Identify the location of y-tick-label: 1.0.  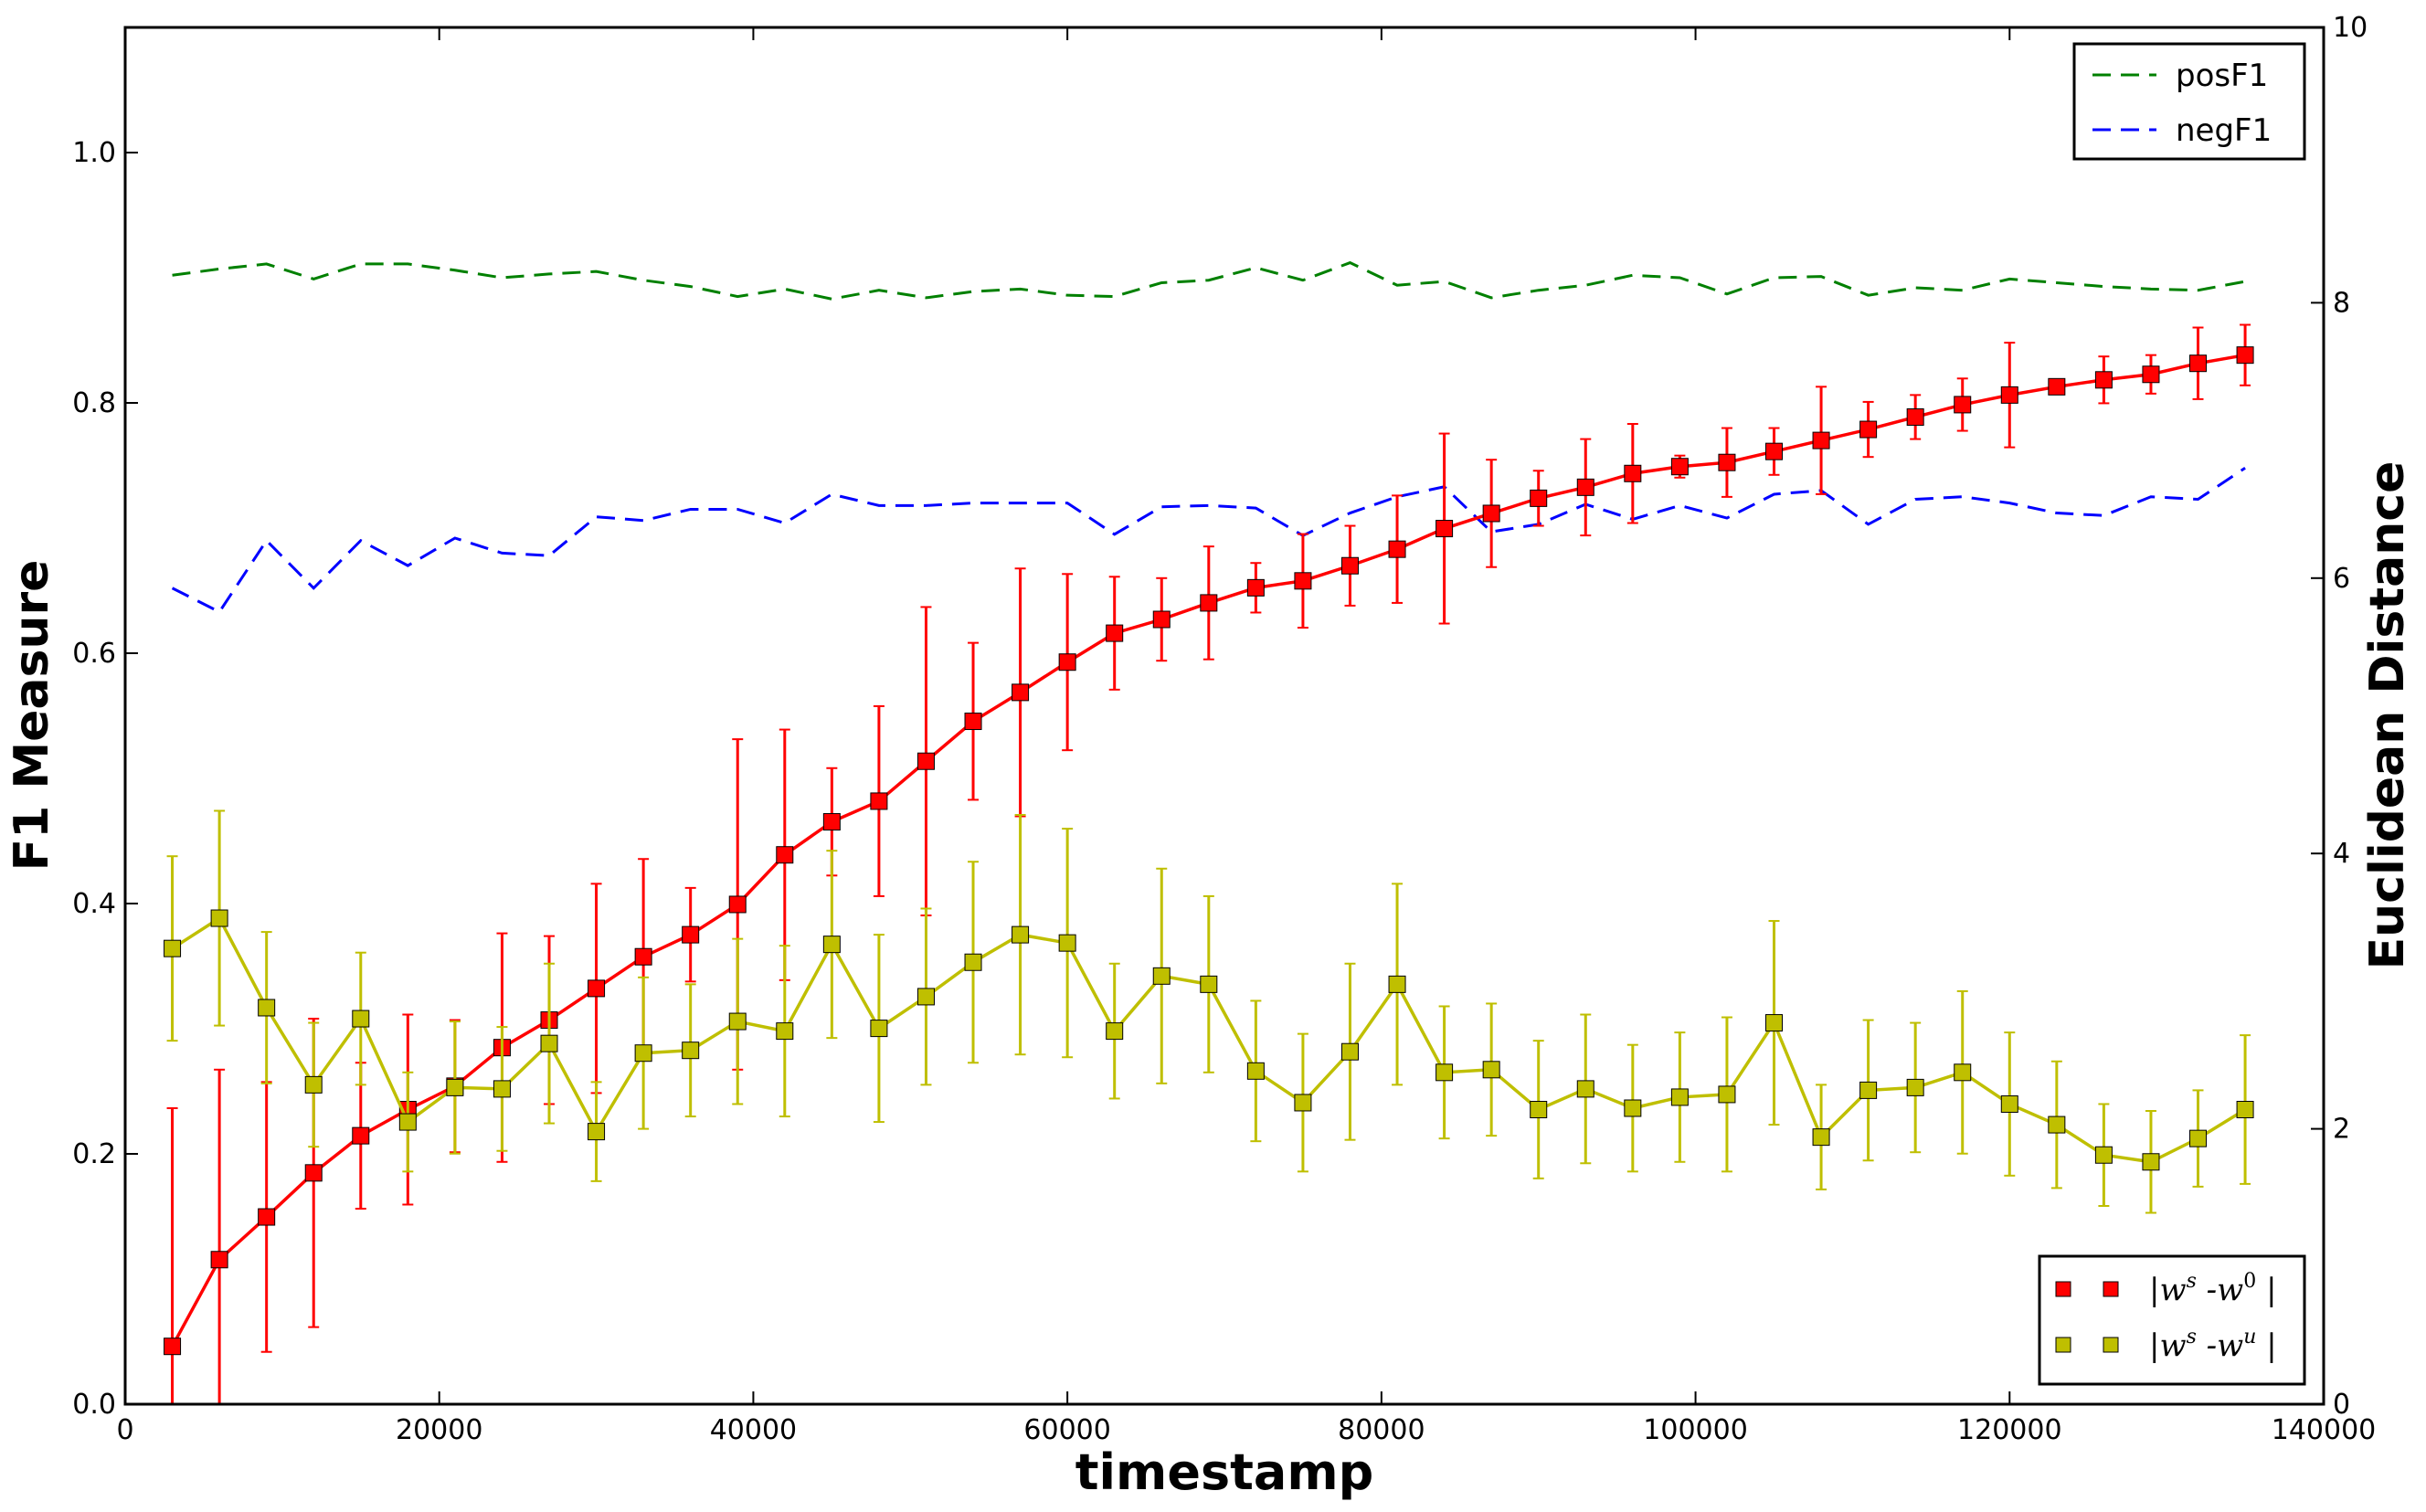
(94, 153).